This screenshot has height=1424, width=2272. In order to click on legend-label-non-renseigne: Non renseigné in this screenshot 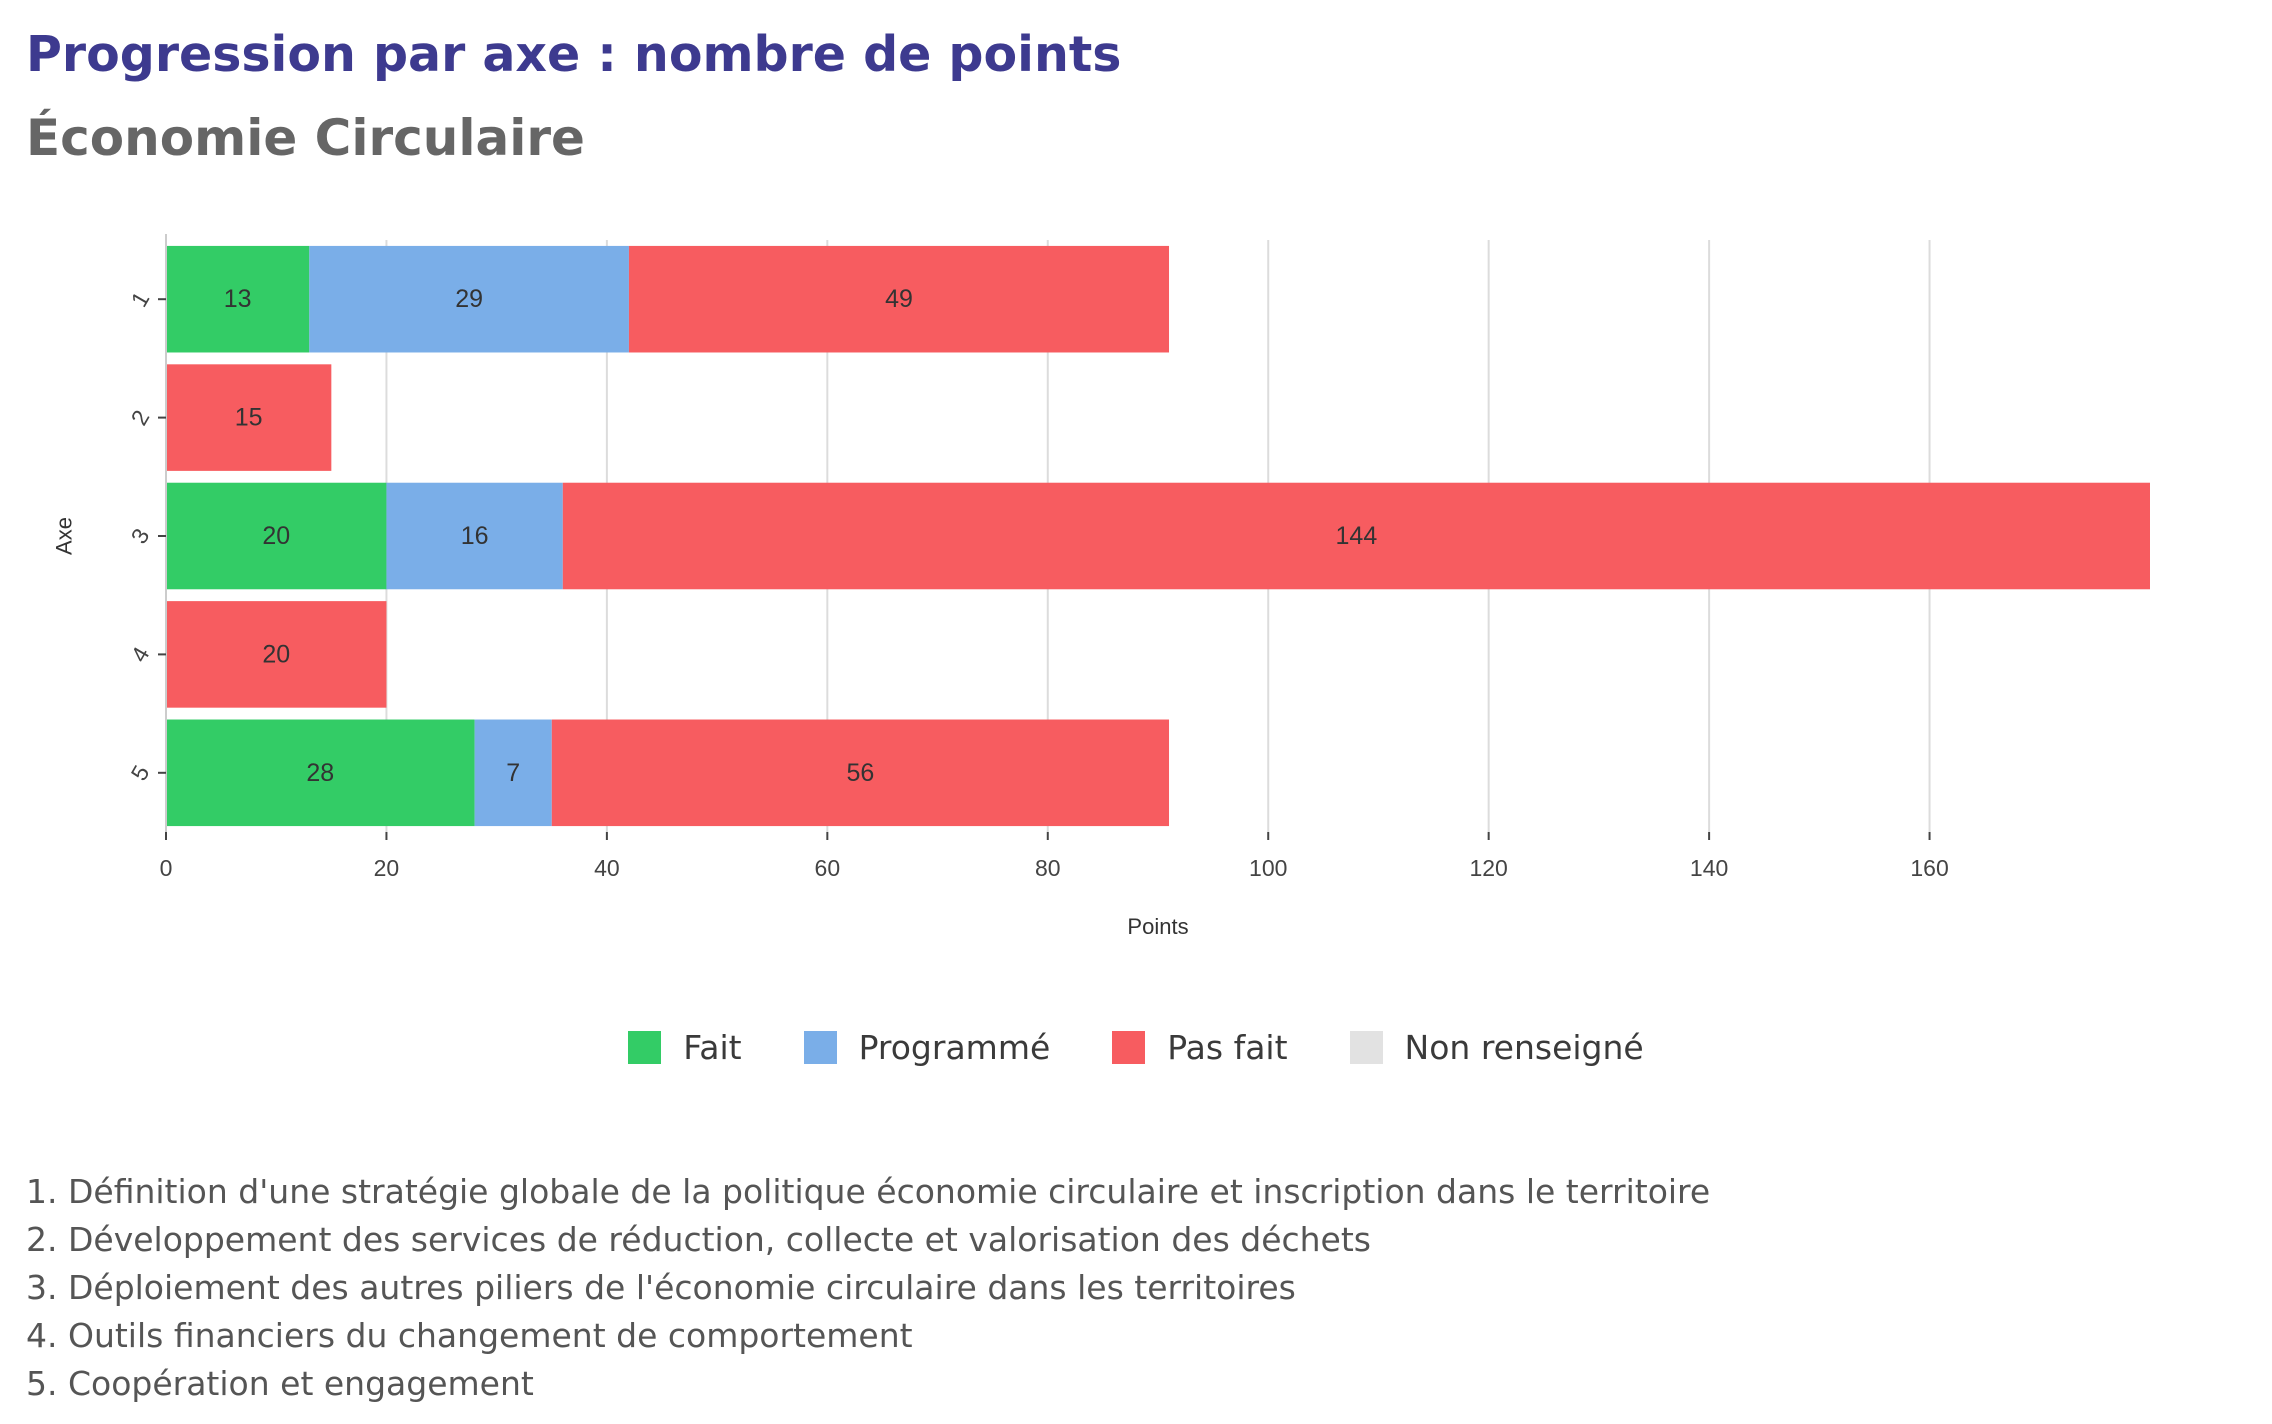, I will do `click(1524, 1047)`.